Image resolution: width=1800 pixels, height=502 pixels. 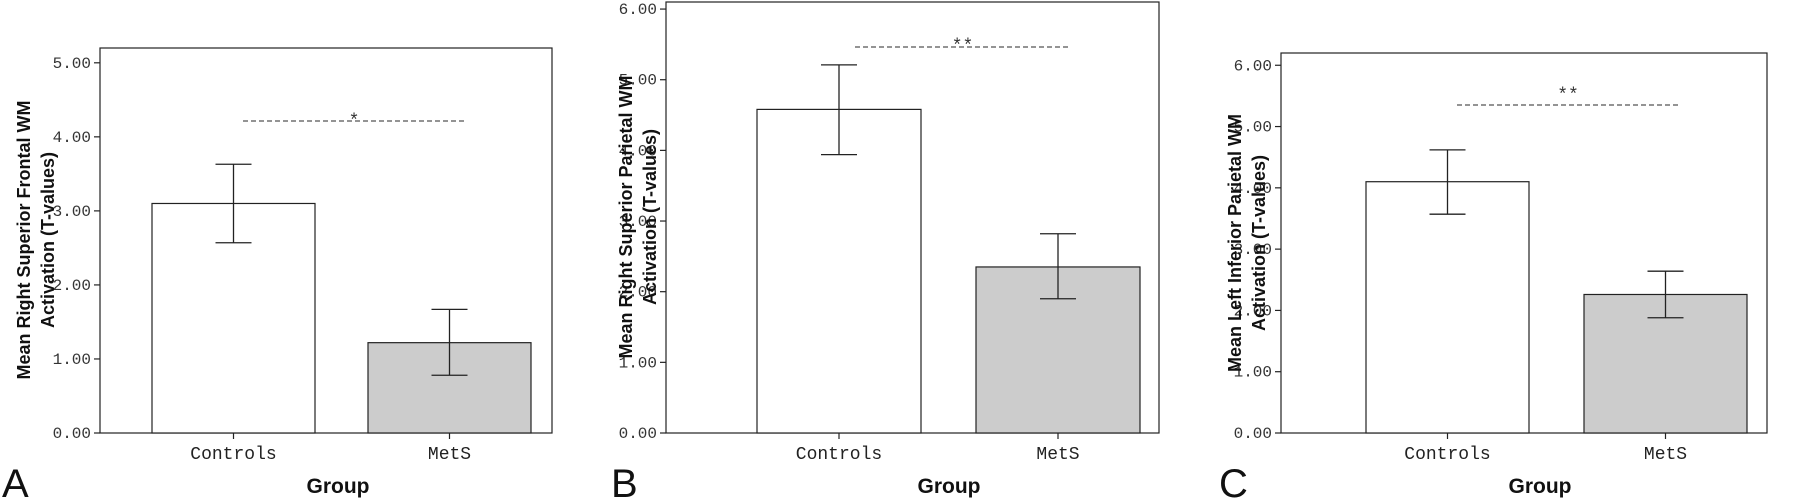 I want to click on significance-marker: *, so click(x=354, y=122).